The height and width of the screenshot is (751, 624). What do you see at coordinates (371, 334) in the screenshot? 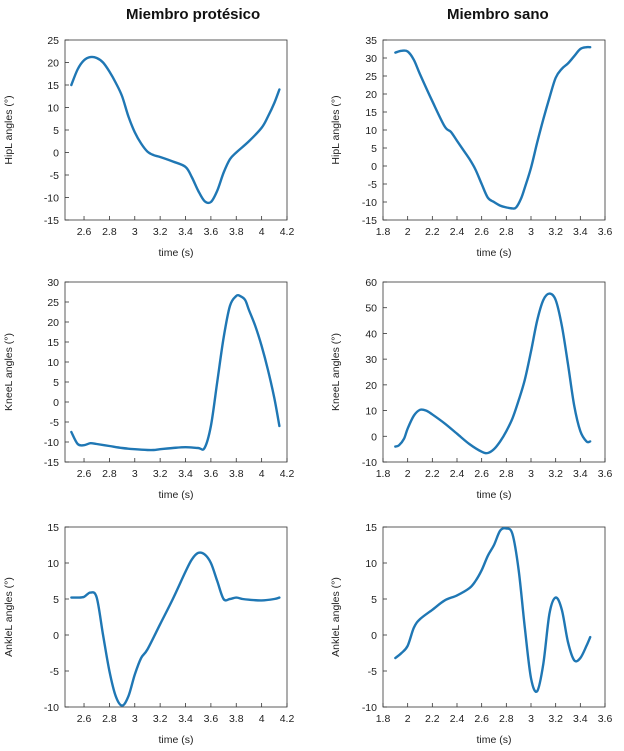
I see `y-tick-label: 40` at bounding box center [371, 334].